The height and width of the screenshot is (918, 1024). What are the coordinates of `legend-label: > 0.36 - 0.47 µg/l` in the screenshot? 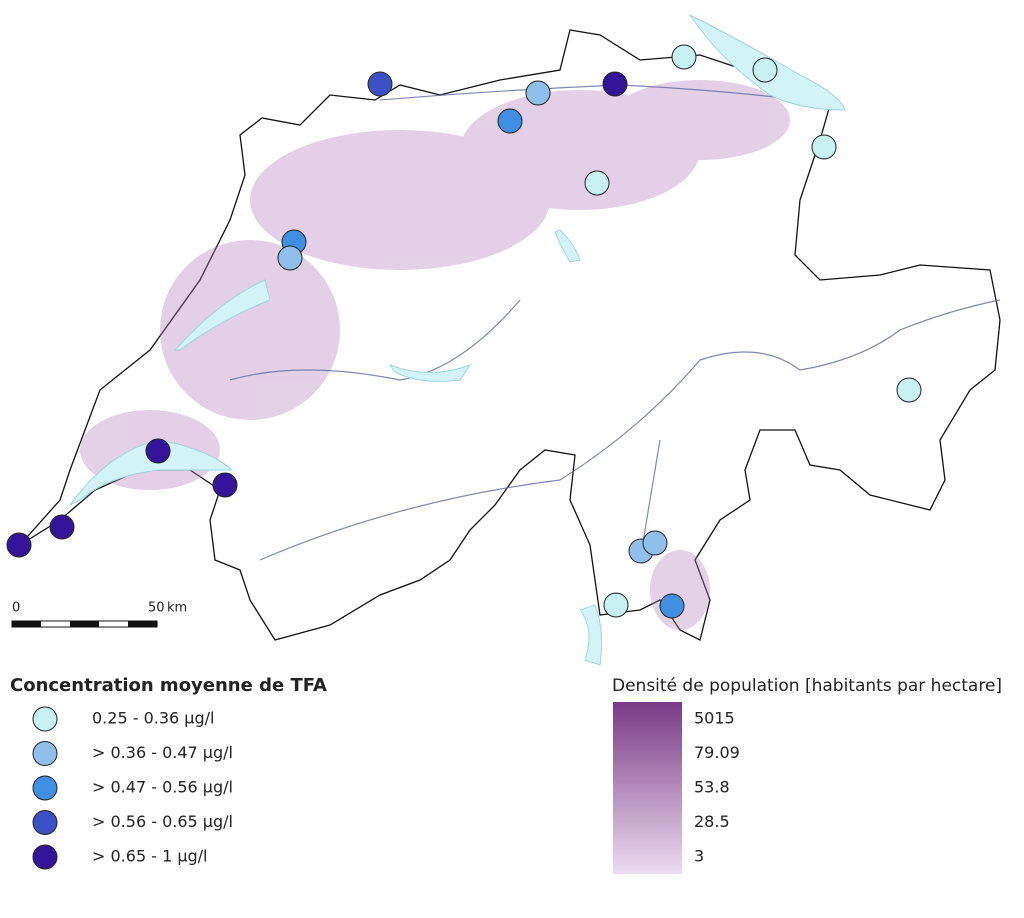 It's located at (162, 752).